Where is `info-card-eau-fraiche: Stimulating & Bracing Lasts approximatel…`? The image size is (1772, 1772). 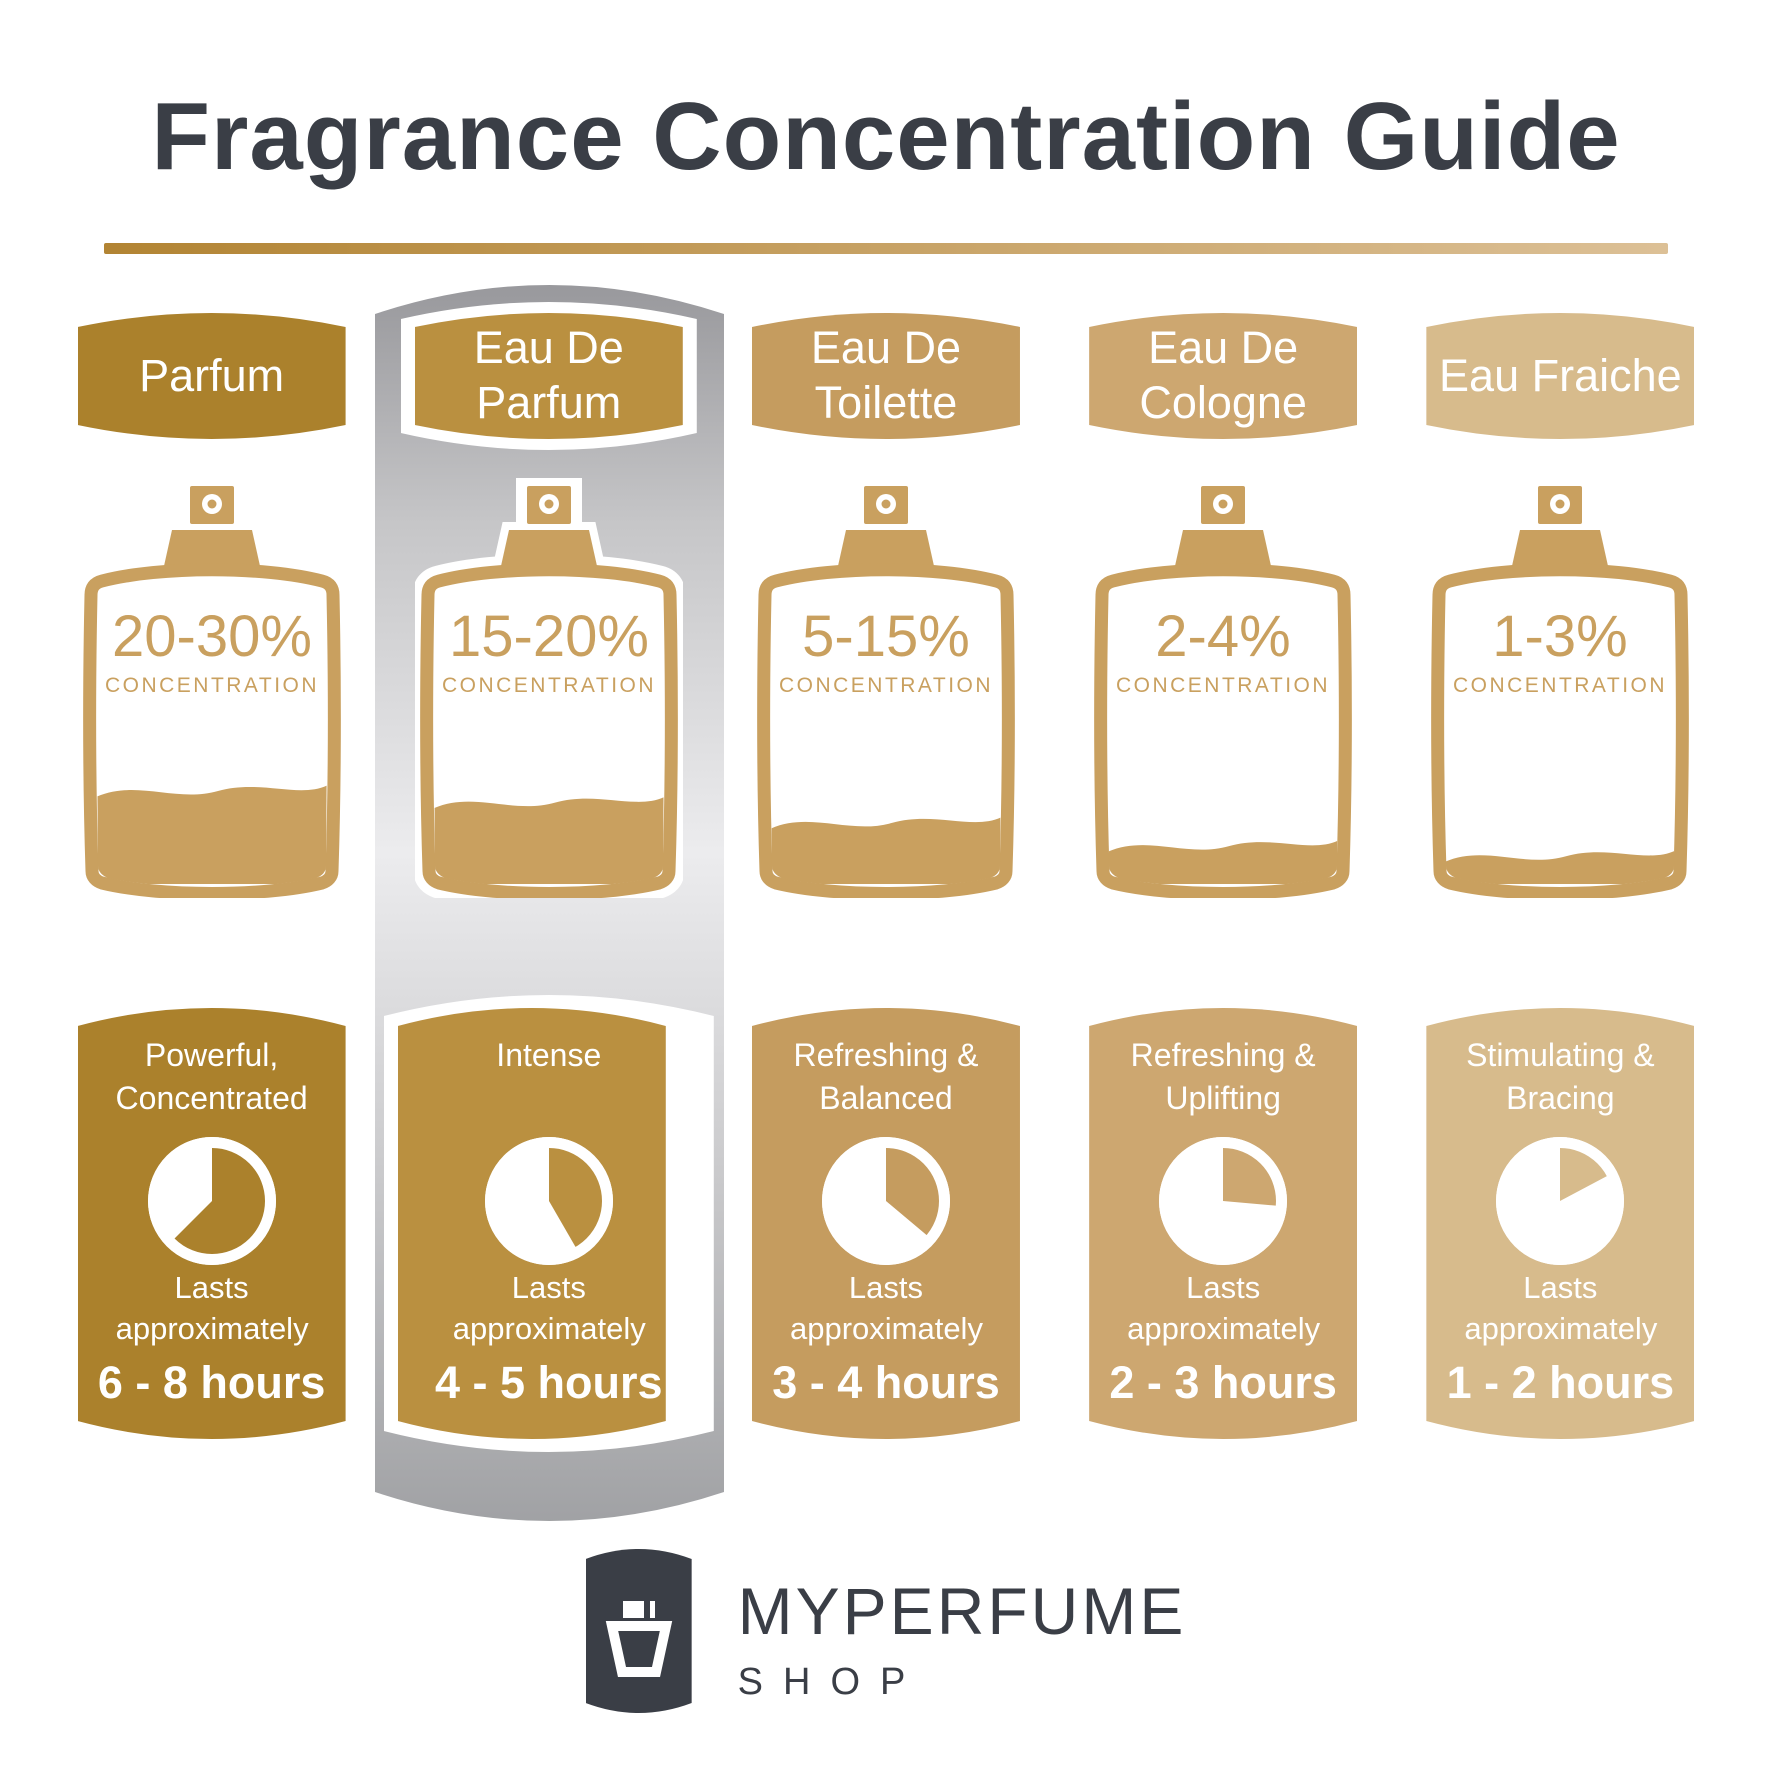 info-card-eau-fraiche: Stimulating & Bracing Lasts approximatel… is located at coordinates (1560, 1223).